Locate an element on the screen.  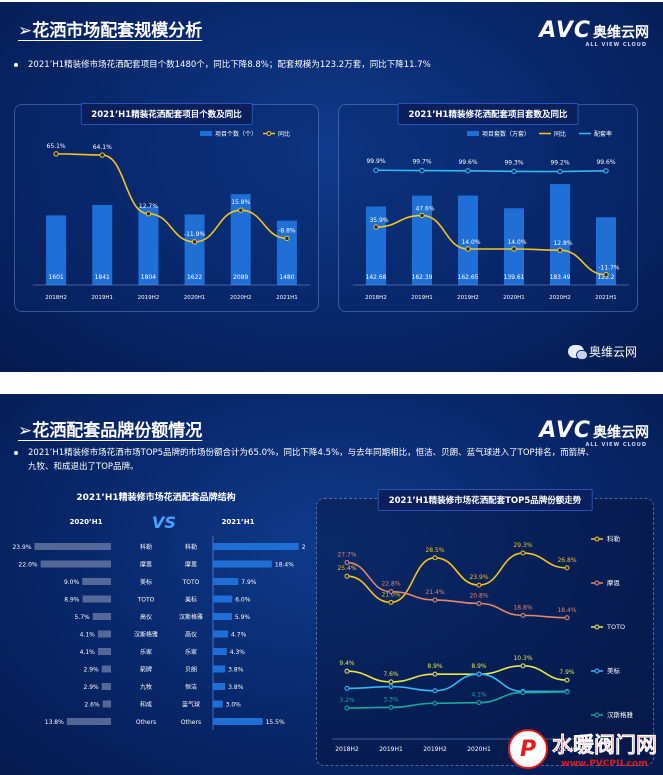
data-label: 99.7% is located at coordinates (421, 162).